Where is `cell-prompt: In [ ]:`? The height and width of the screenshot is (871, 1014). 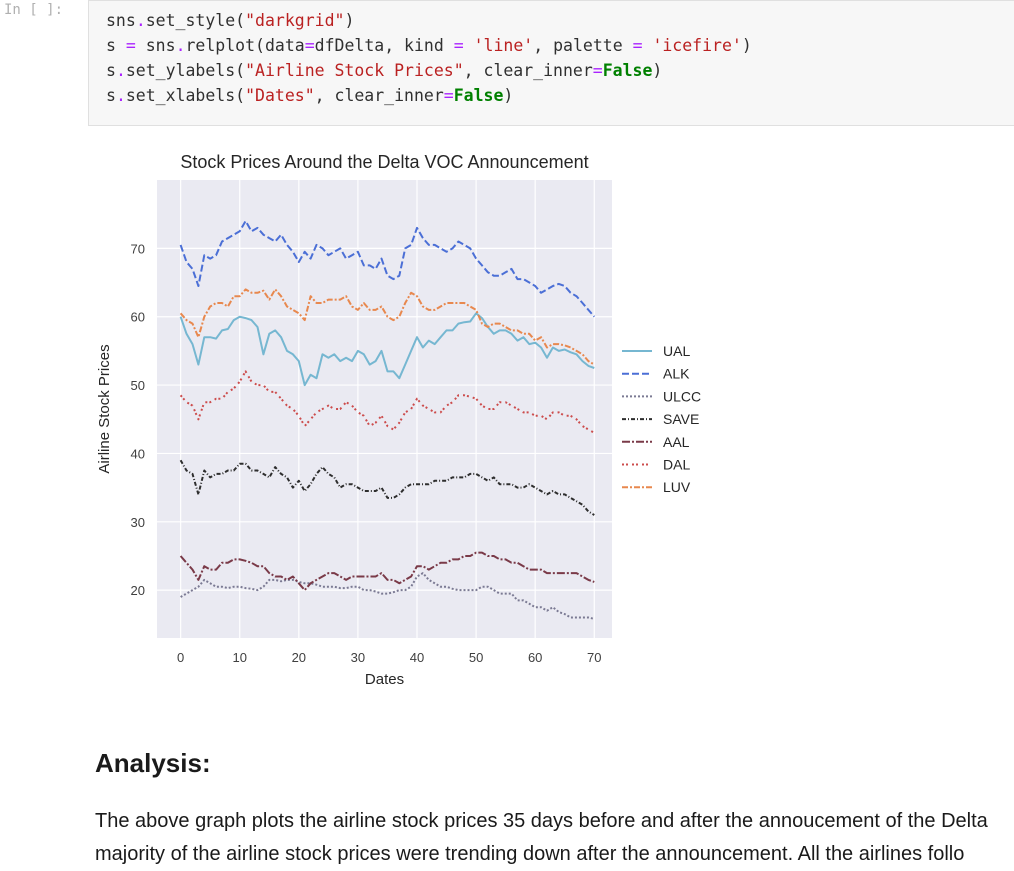
cell-prompt: In [ ]: is located at coordinates (34, 10).